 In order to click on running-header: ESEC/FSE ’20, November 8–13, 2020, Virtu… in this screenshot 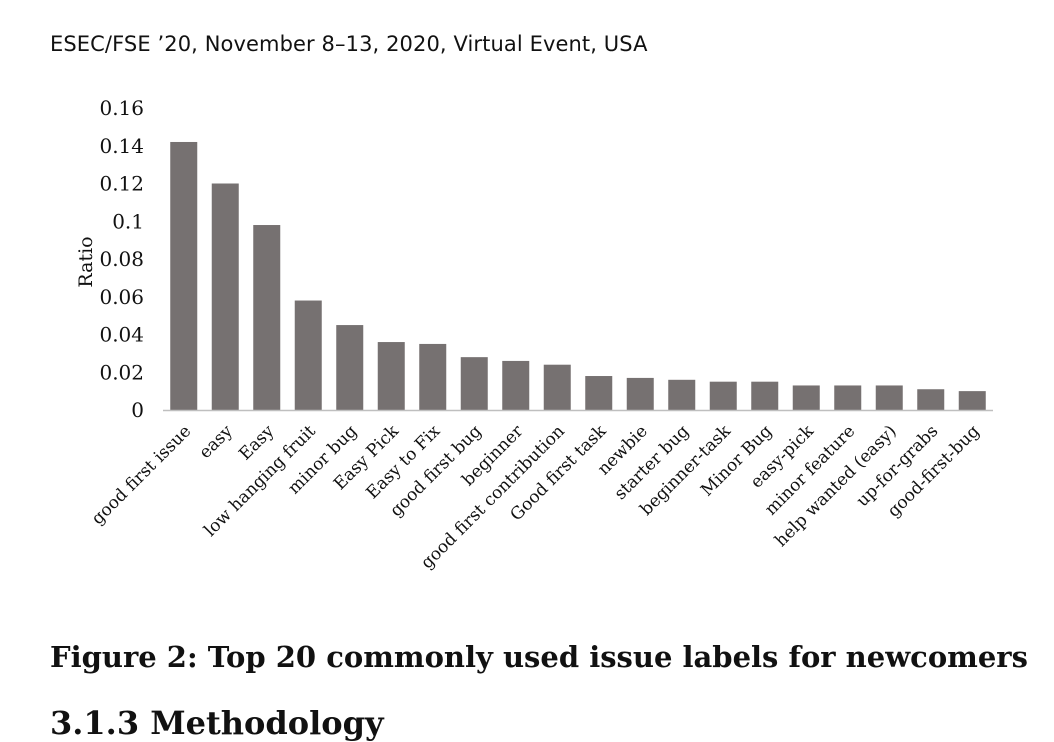, I will do `click(349, 44)`.